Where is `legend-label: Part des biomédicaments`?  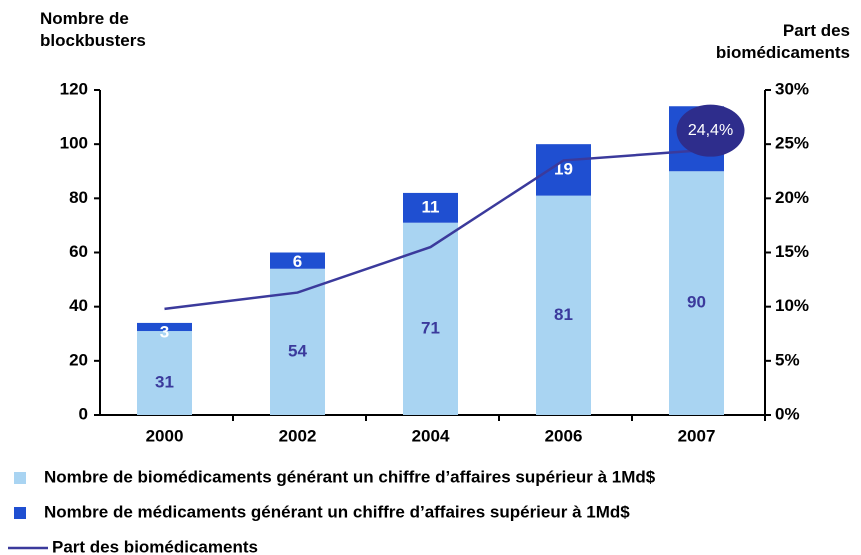 legend-label: Part des biomédicaments is located at coordinates (155, 546).